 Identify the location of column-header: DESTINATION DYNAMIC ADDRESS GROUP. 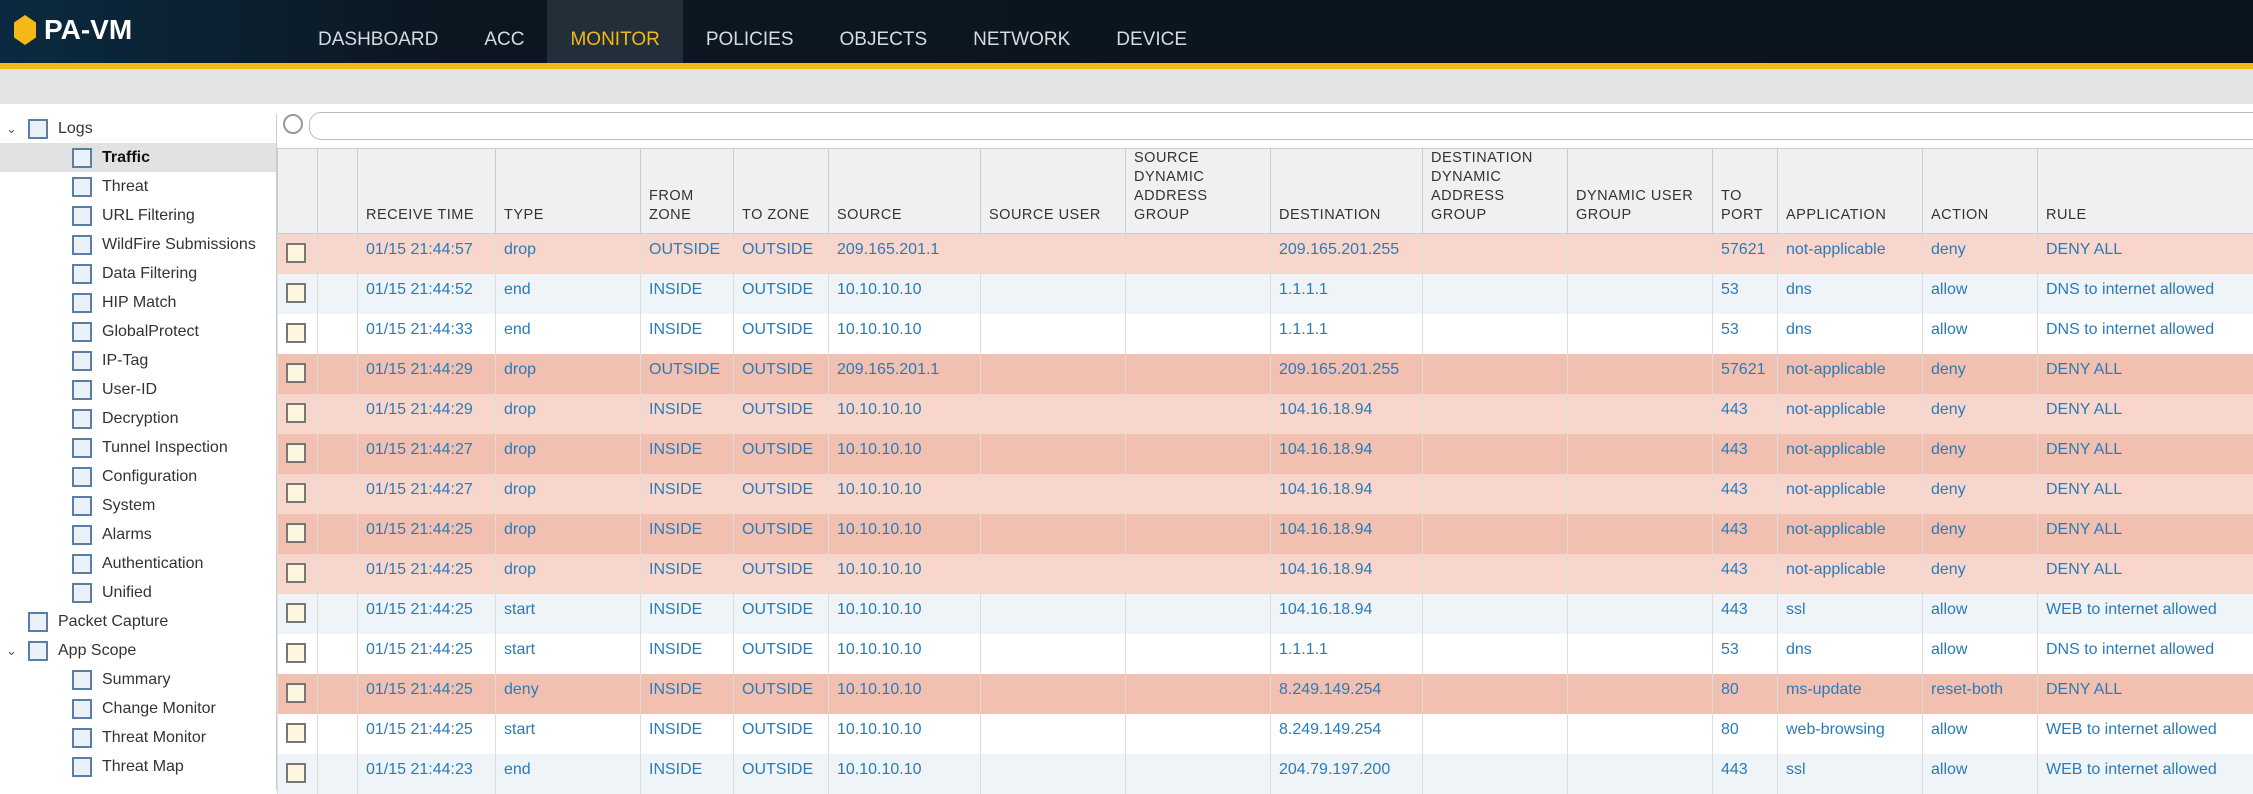
(1495, 191).